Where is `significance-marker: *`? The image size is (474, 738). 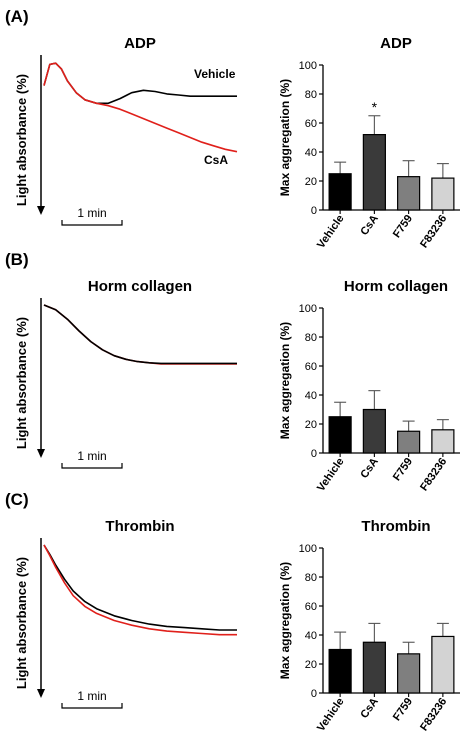 significance-marker: * is located at coordinates (375, 107).